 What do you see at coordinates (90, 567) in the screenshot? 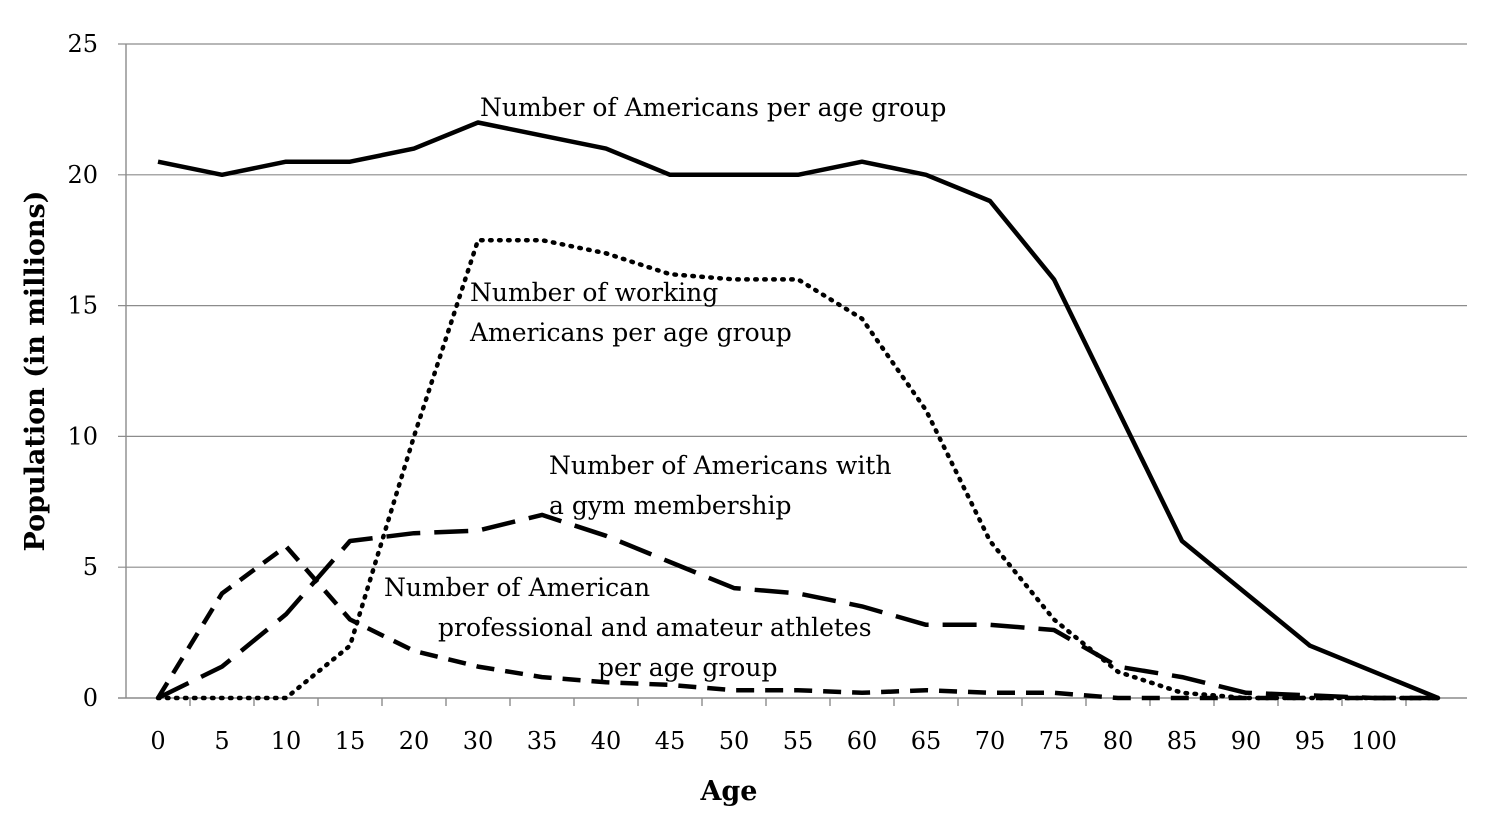
I see `y-tick-label: 5` at bounding box center [90, 567].